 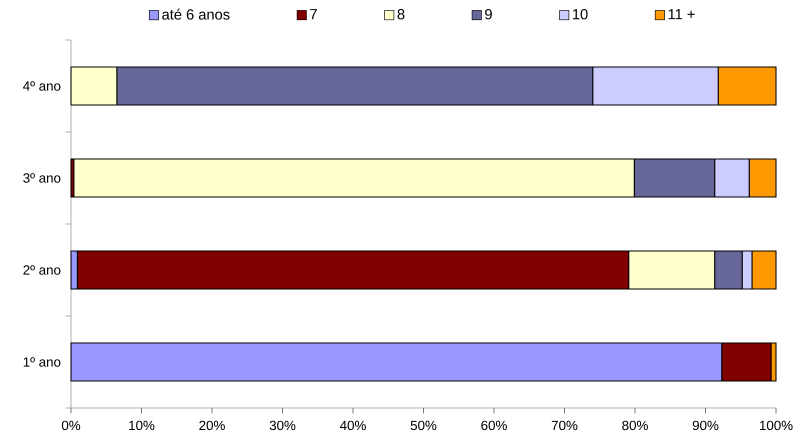 I want to click on legend-label: 10, so click(x=580, y=14).